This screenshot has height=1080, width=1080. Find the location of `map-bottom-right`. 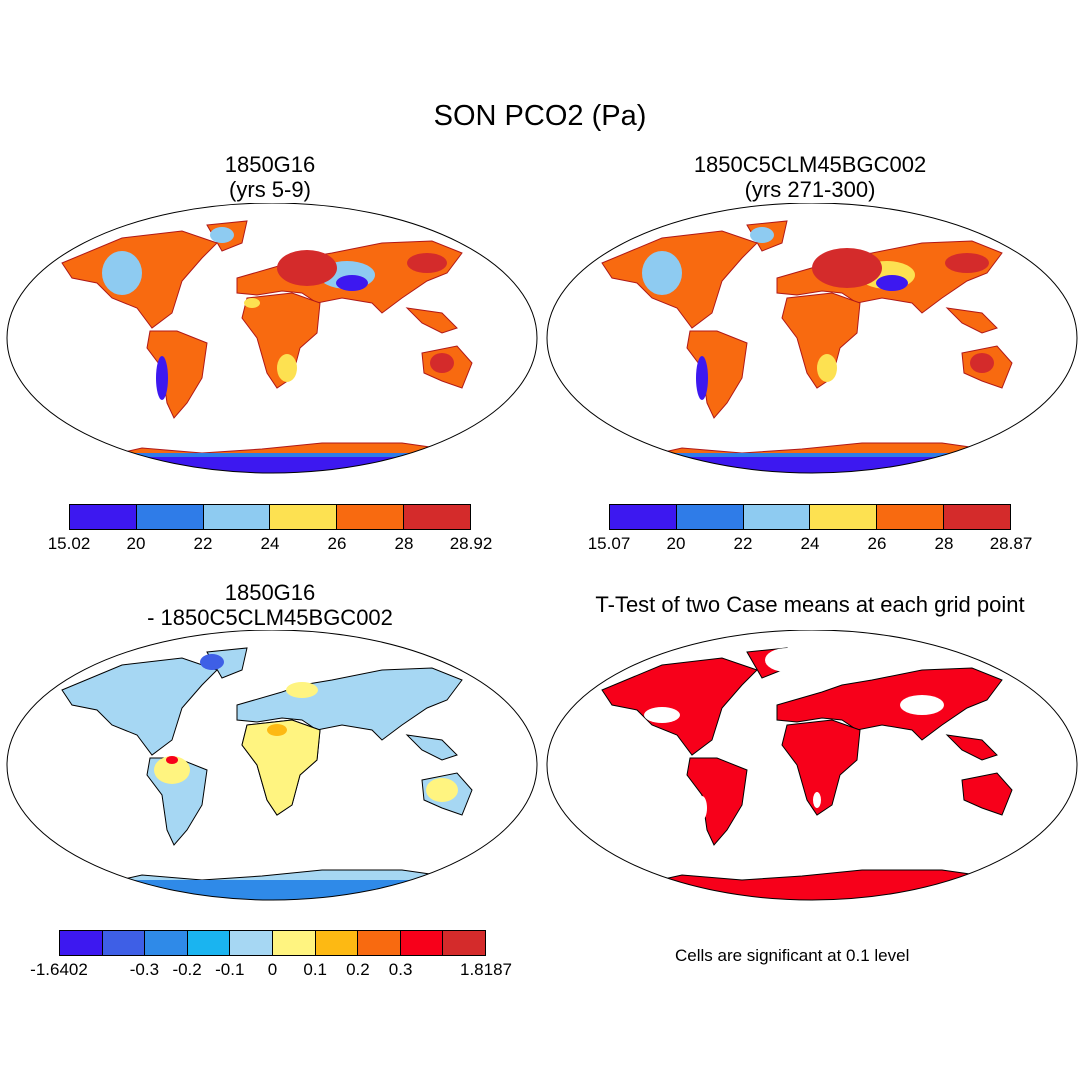

map-bottom-right is located at coordinates (812, 765).